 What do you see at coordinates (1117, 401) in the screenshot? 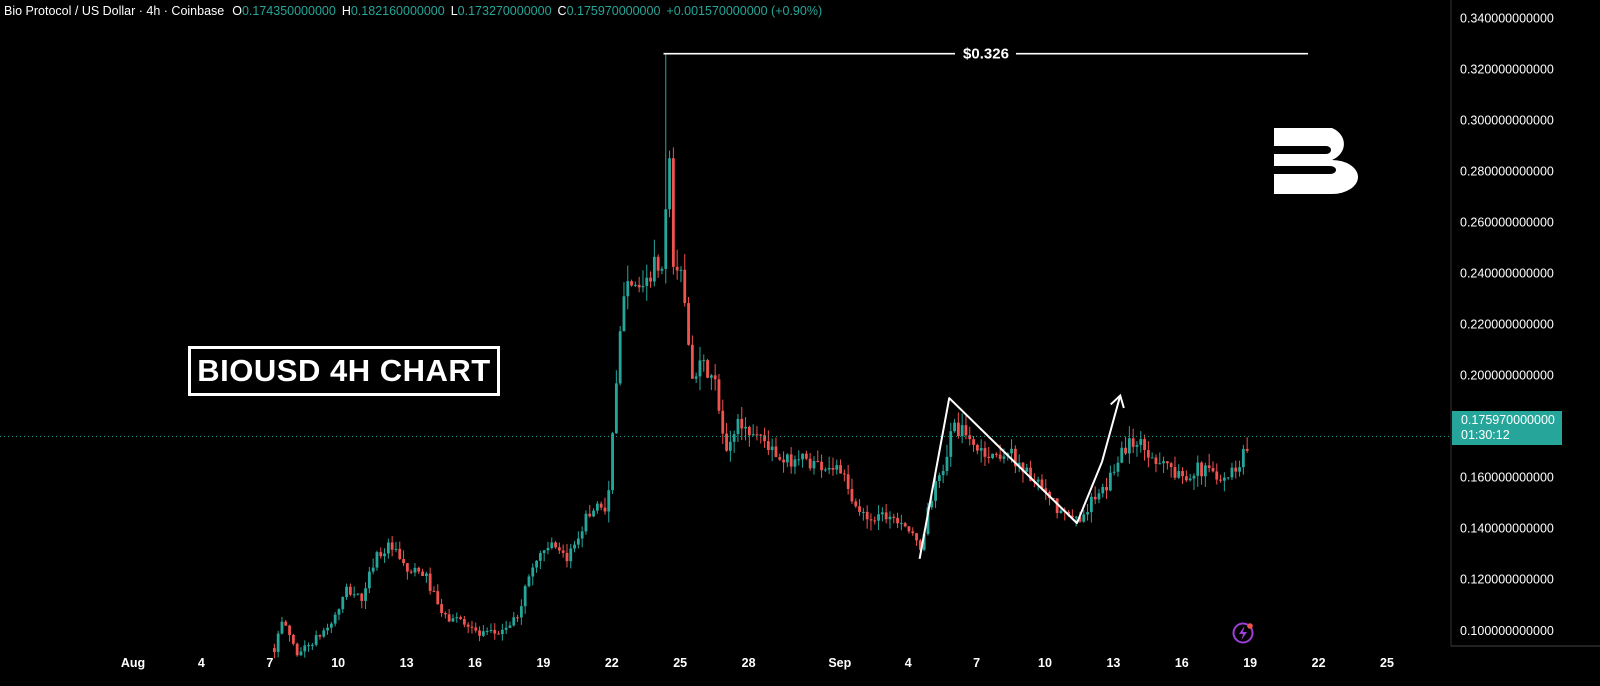
I see `trend-arrow-head` at bounding box center [1117, 401].